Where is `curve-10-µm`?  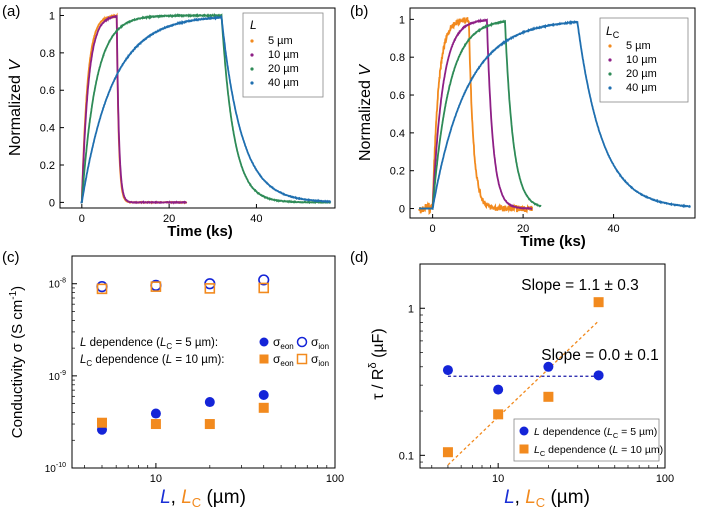
curve-10-µm is located at coordinates (134, 109).